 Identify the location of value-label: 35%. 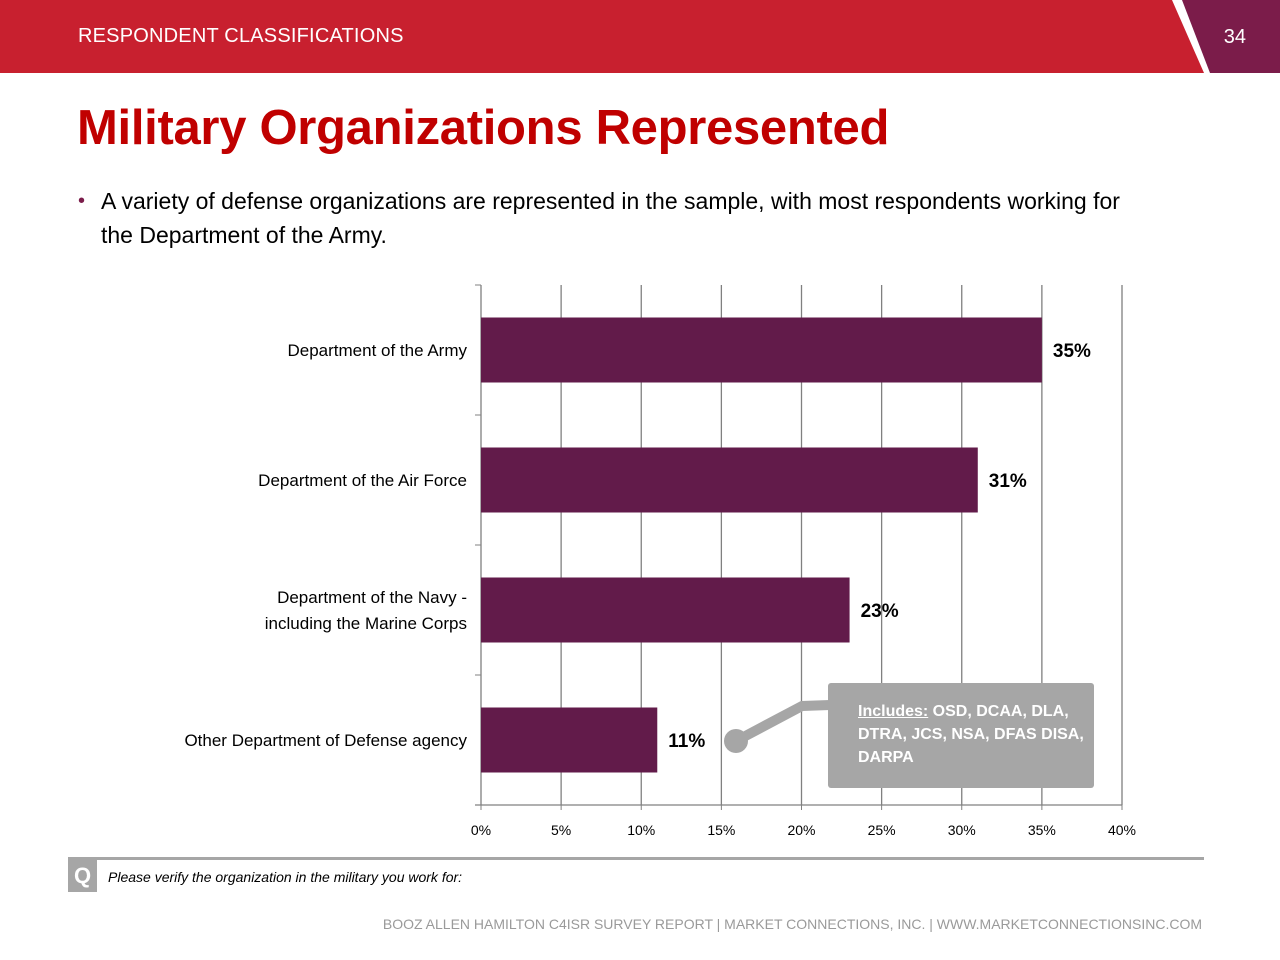
(1072, 351).